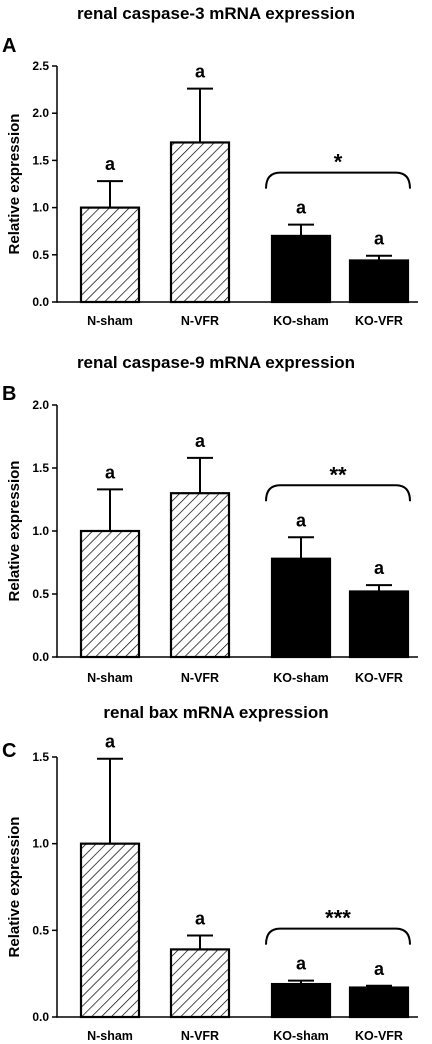  Describe the element at coordinates (216, 362) in the screenshot. I see `chart-title: renal caspase-9 mRNA expression` at that location.